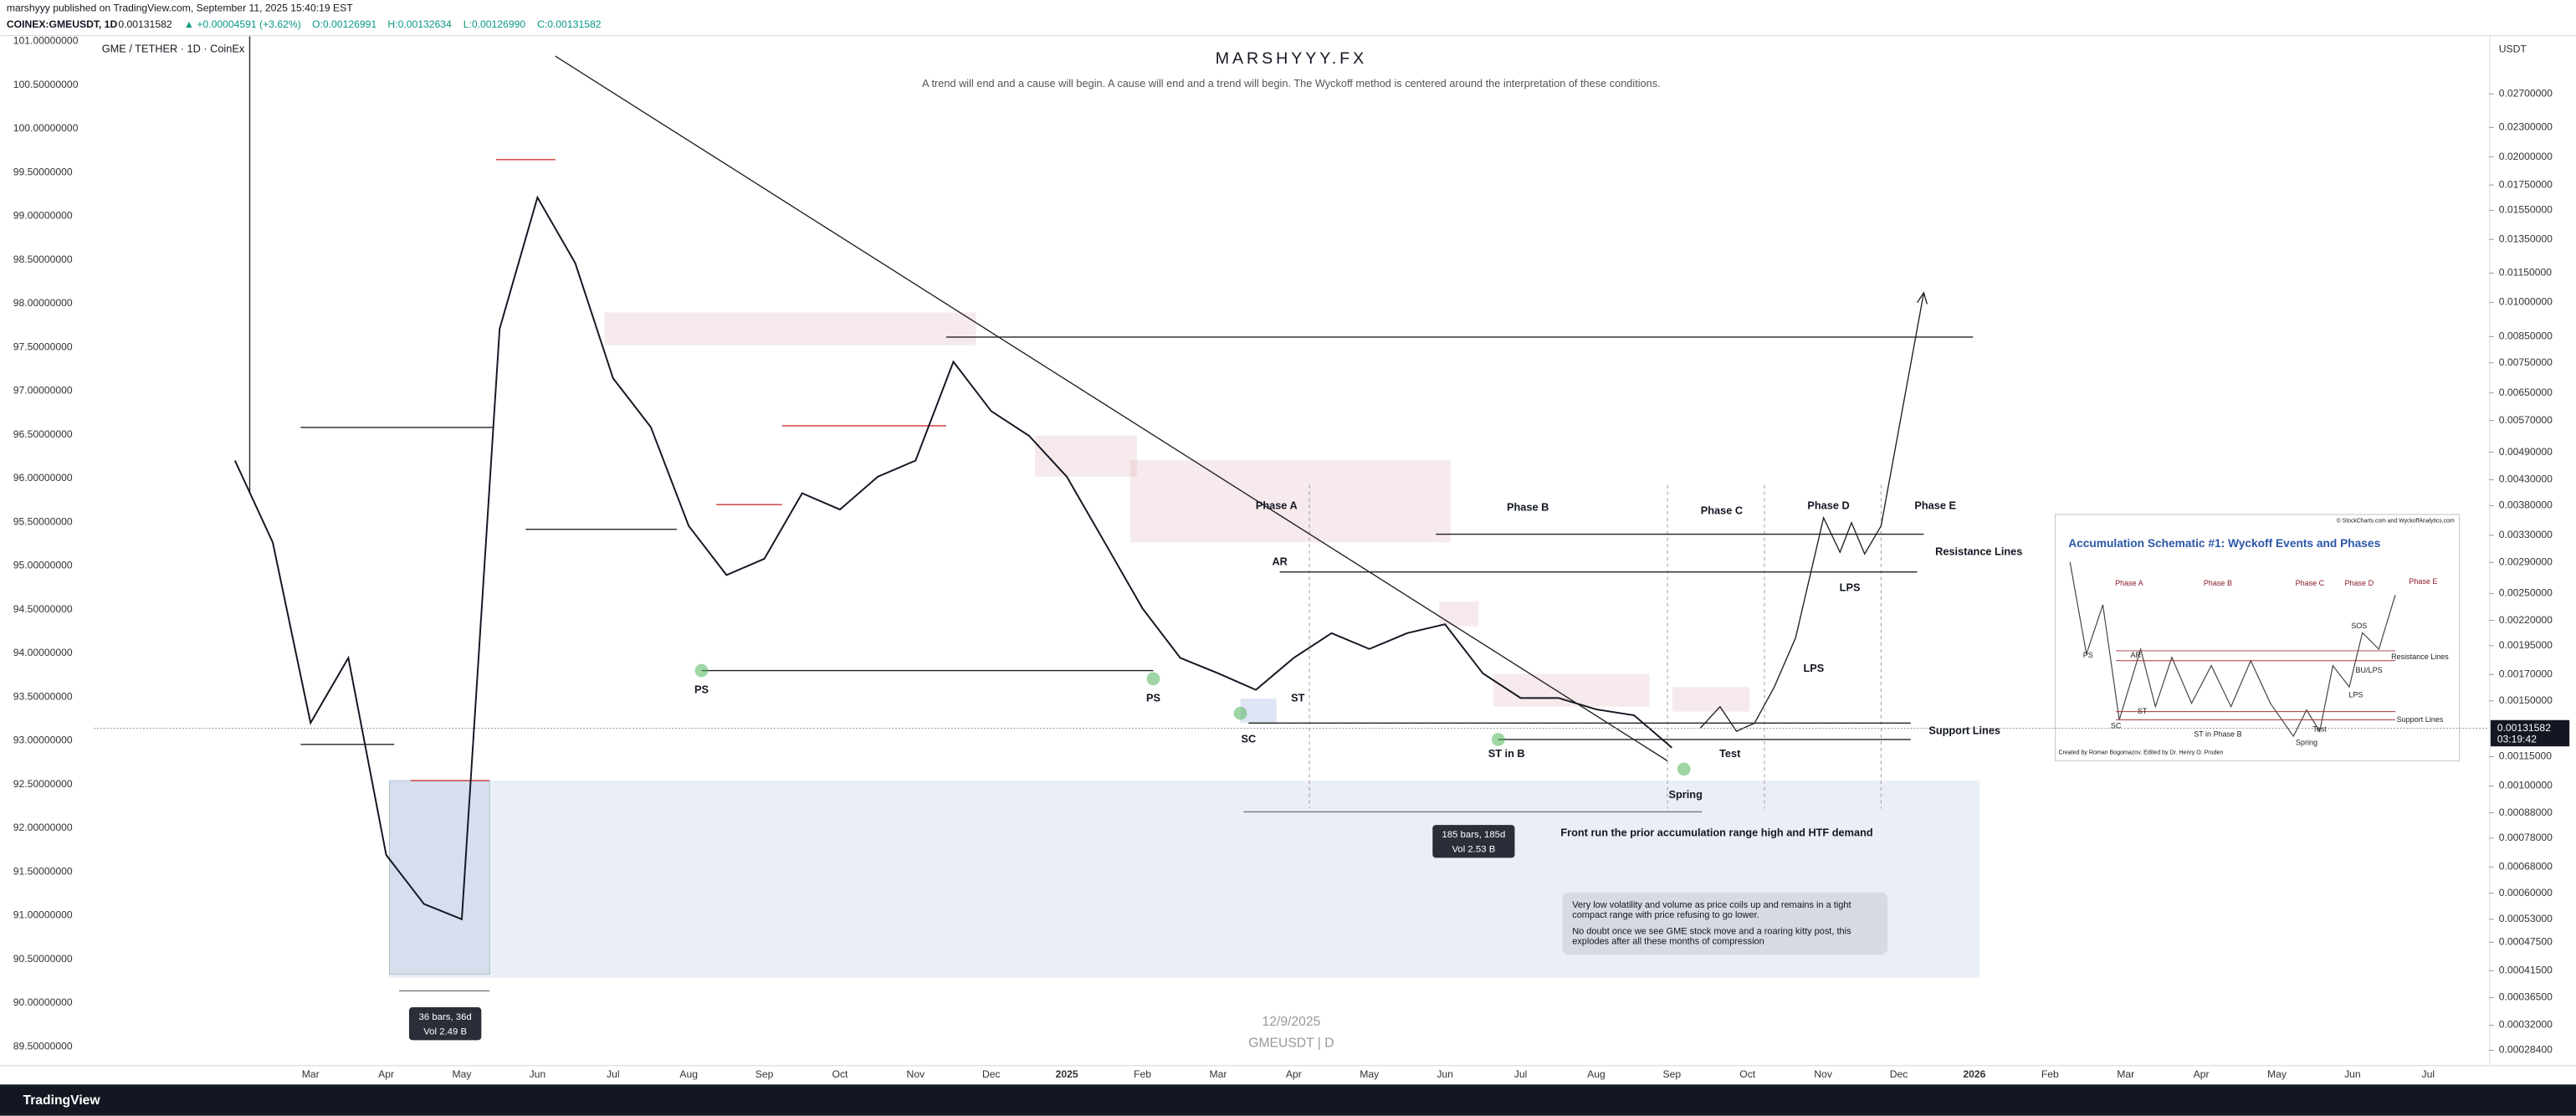 This screenshot has width=2576, height=1116. I want to click on y2-tick-label: 89.50000000, so click(43, 1046).